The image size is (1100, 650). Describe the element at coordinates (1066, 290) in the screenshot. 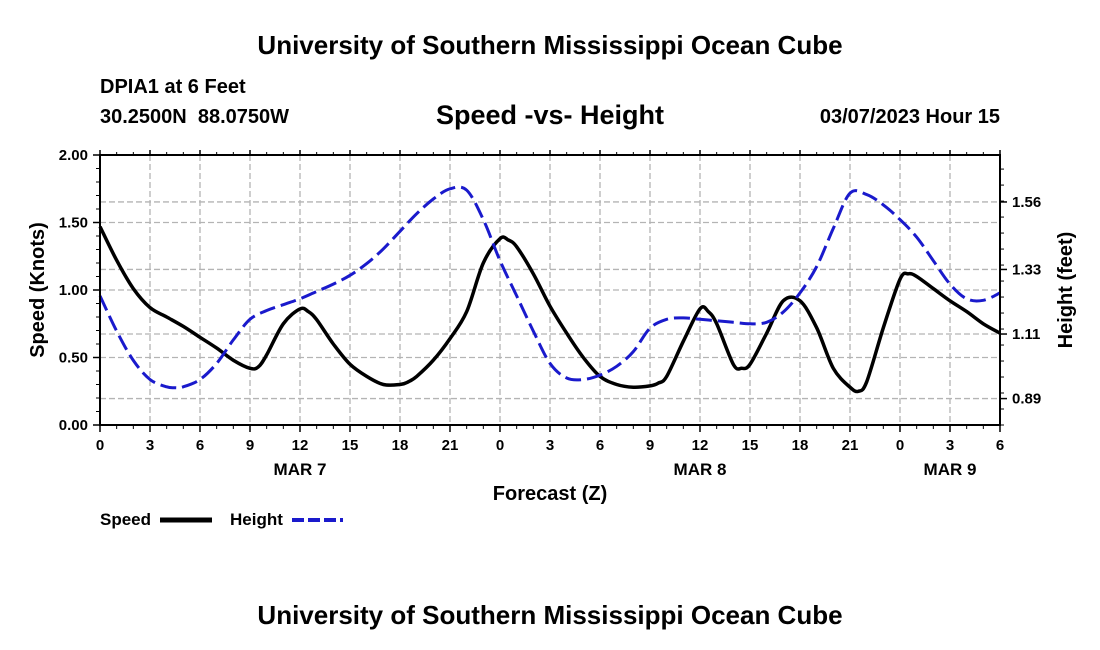

I see `y2-axis-label: Height (feet)` at that location.